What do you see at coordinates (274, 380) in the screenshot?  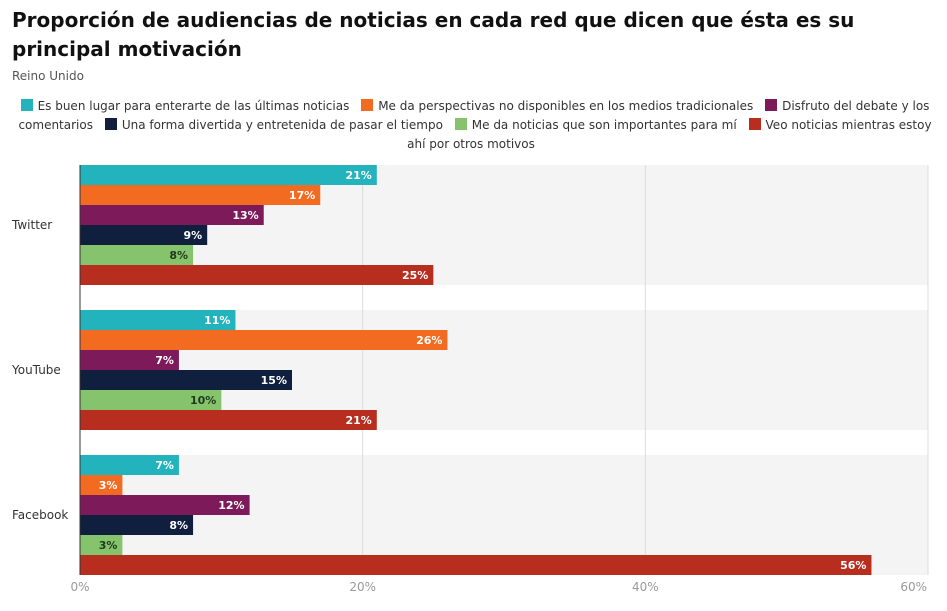 I see `bar-value-label: 15%` at bounding box center [274, 380].